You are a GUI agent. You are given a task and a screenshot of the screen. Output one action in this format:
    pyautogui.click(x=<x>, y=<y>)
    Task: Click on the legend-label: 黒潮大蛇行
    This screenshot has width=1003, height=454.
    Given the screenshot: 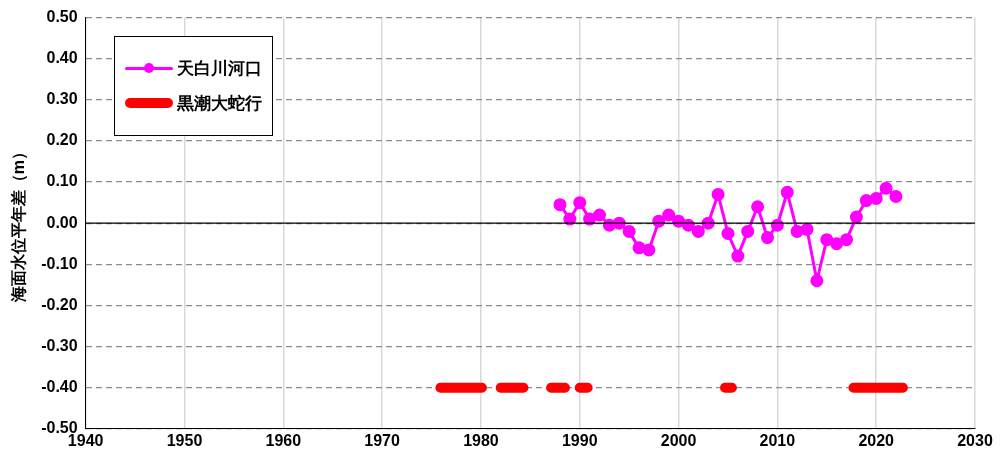 What is the action you would take?
    pyautogui.click(x=219, y=103)
    